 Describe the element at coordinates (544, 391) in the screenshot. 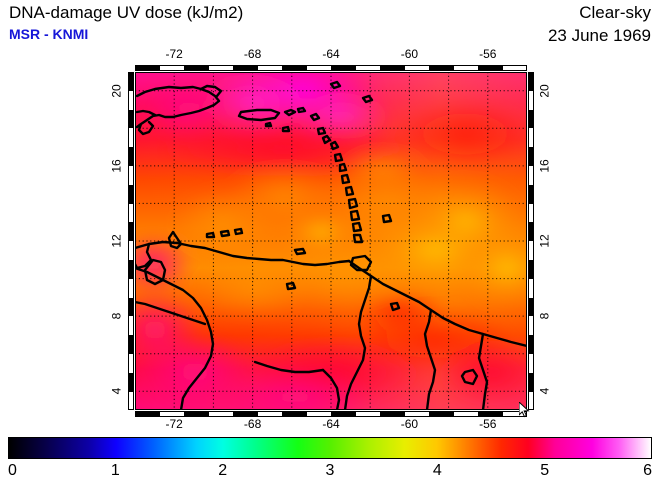

I see `ytick-right-4: 4` at that location.